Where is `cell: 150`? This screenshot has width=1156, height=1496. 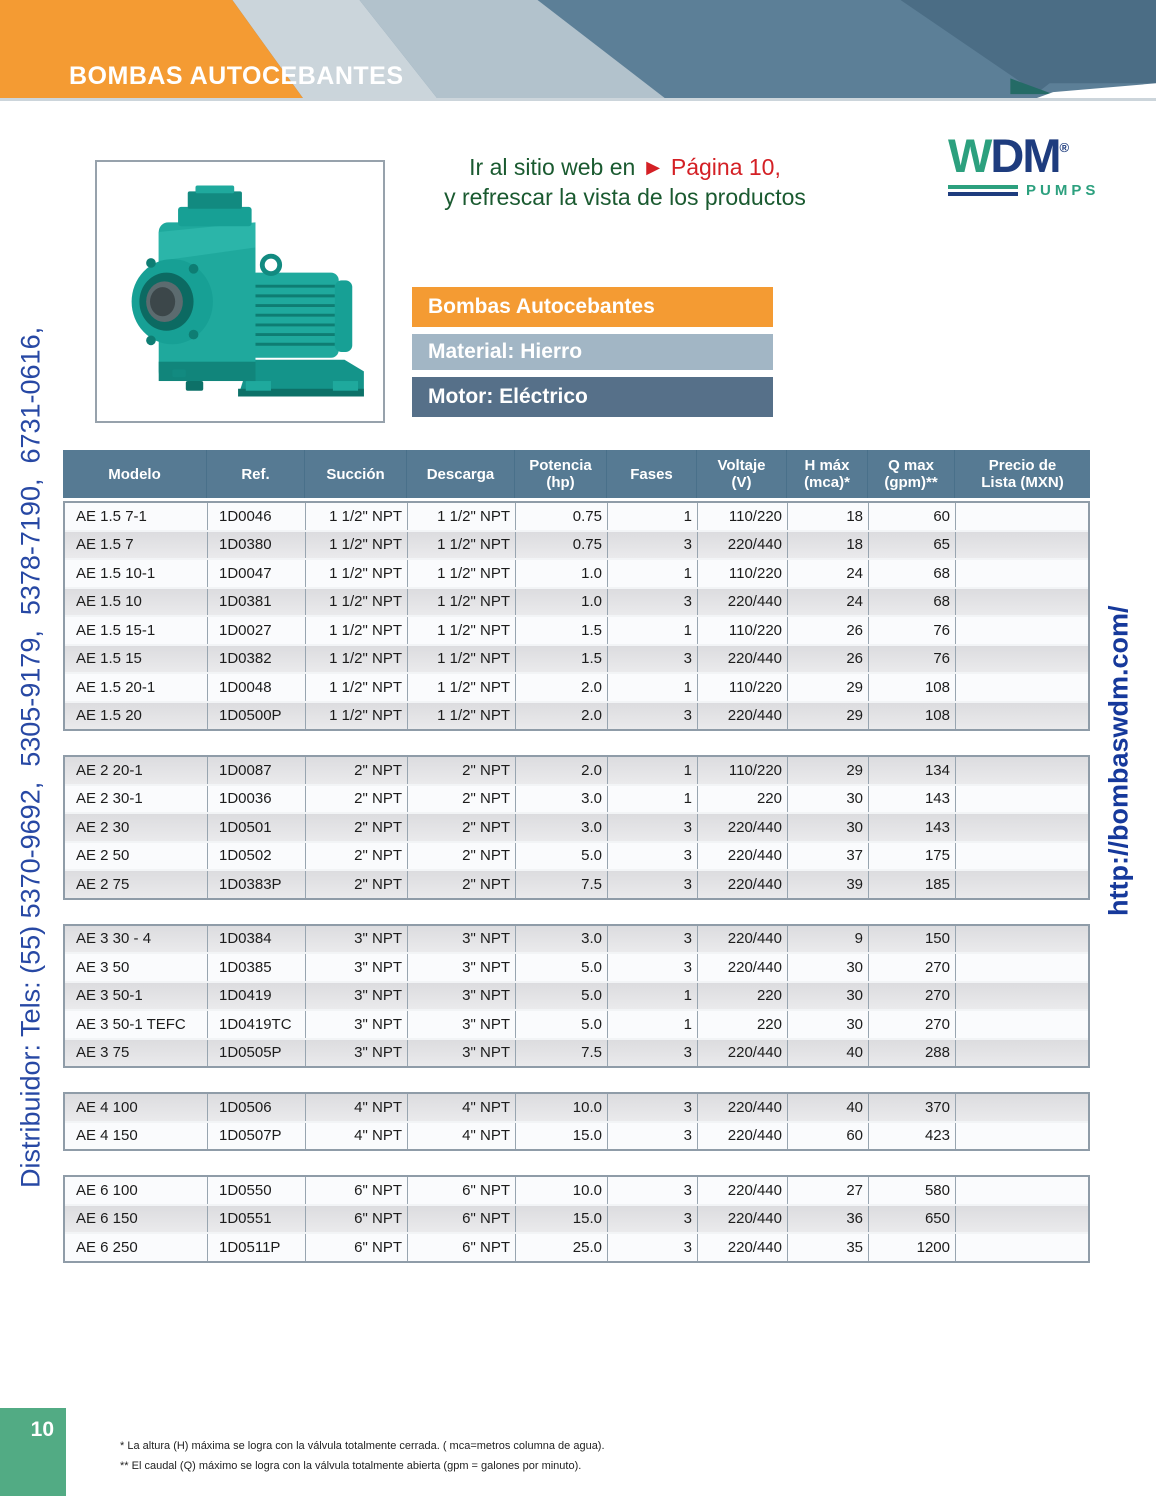
cell: 150 is located at coordinates (912, 938).